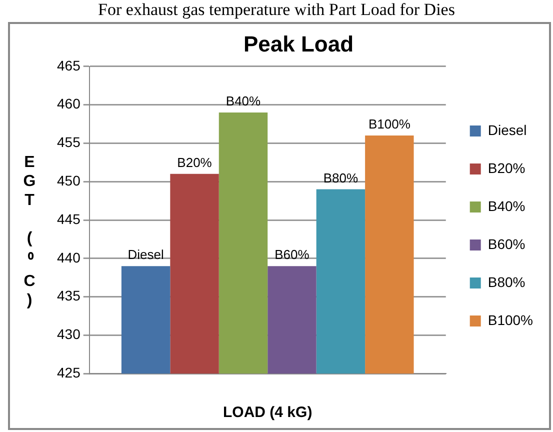  Describe the element at coordinates (276, 10) in the screenshot. I see `text: For exhaust gas temperature with Part Load for Dies` at that location.